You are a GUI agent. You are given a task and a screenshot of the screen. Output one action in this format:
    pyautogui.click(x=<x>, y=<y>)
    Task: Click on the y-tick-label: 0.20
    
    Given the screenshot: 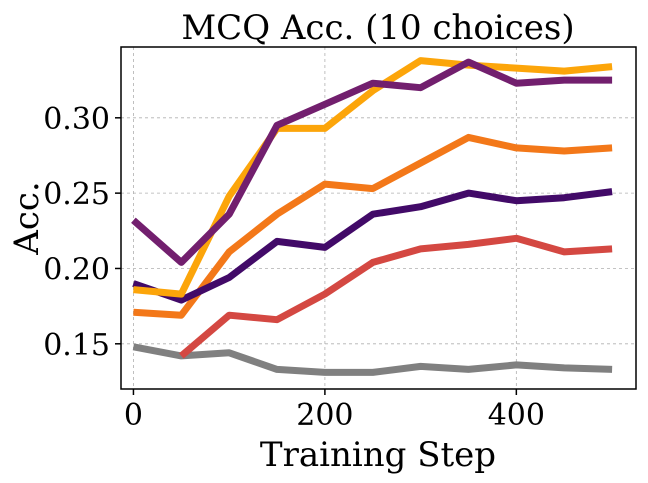 What is the action you would take?
    pyautogui.click(x=76, y=269)
    